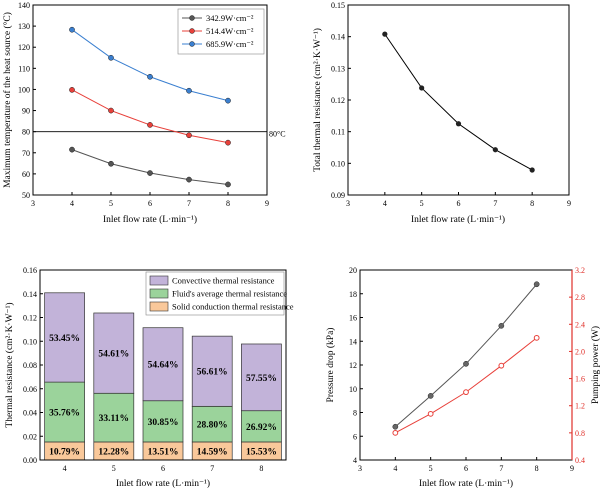 The height and width of the screenshot is (492, 600). What do you see at coordinates (353, 341) in the screenshot?
I see `y-tick-label: 14` at bounding box center [353, 341].